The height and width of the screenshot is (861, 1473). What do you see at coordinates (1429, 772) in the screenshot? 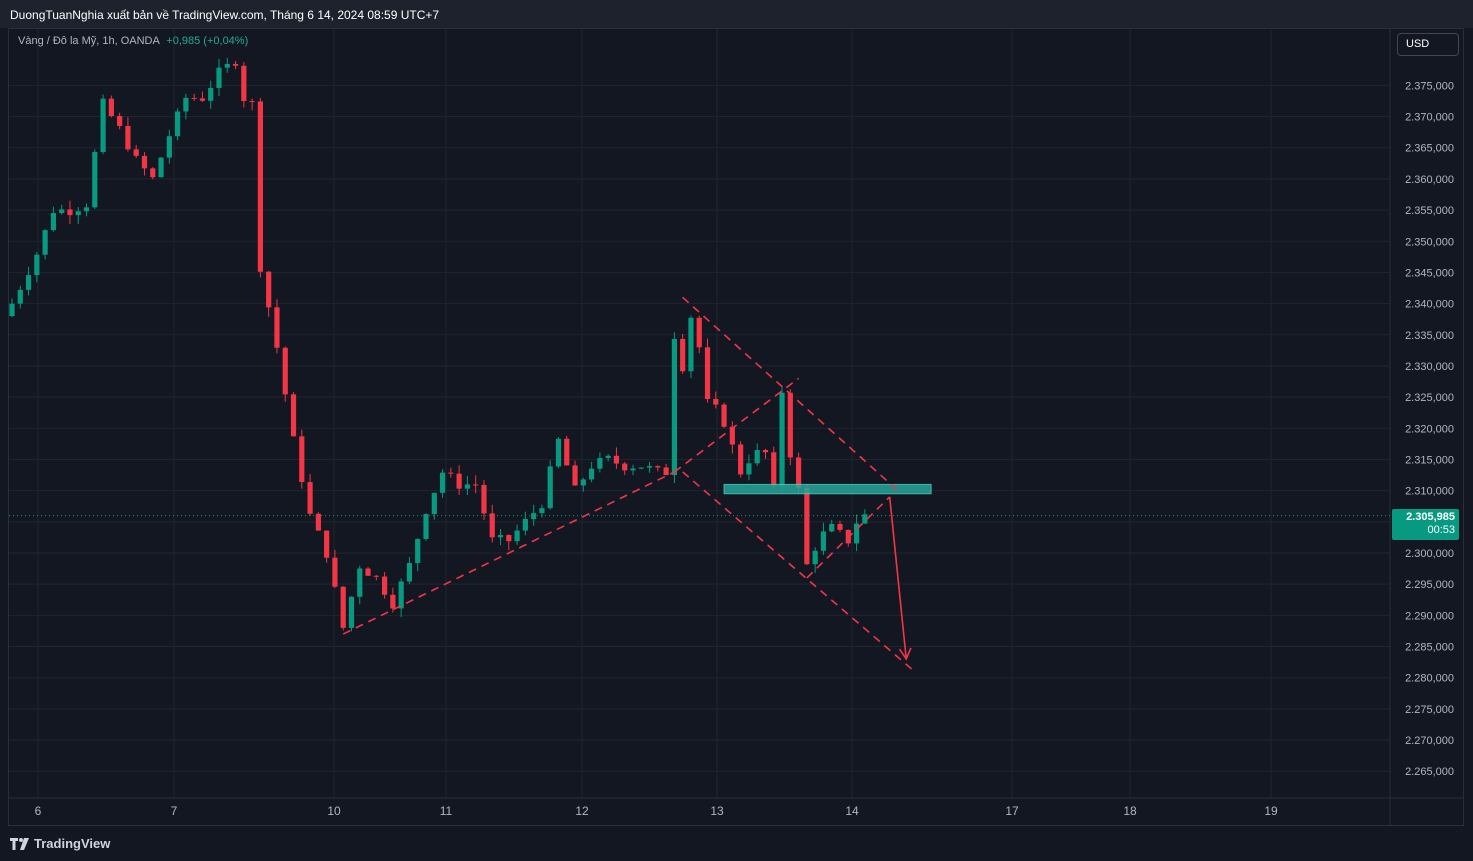
I see `price-tick-label: 2.265,000` at bounding box center [1429, 772].